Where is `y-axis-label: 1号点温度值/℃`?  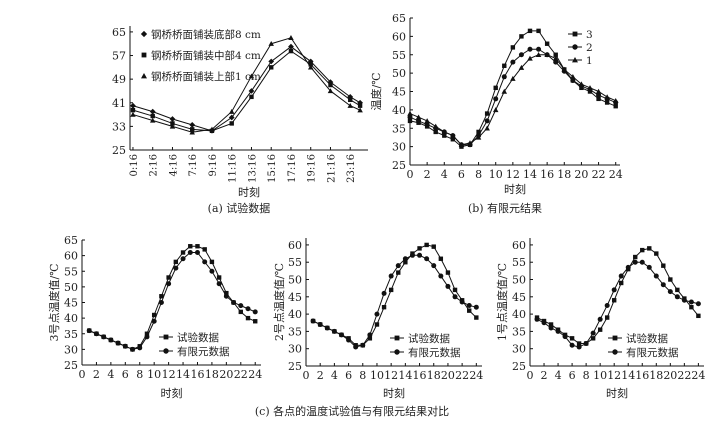 y-axis-label: 1号点温度值/℃ is located at coordinates (502, 302).